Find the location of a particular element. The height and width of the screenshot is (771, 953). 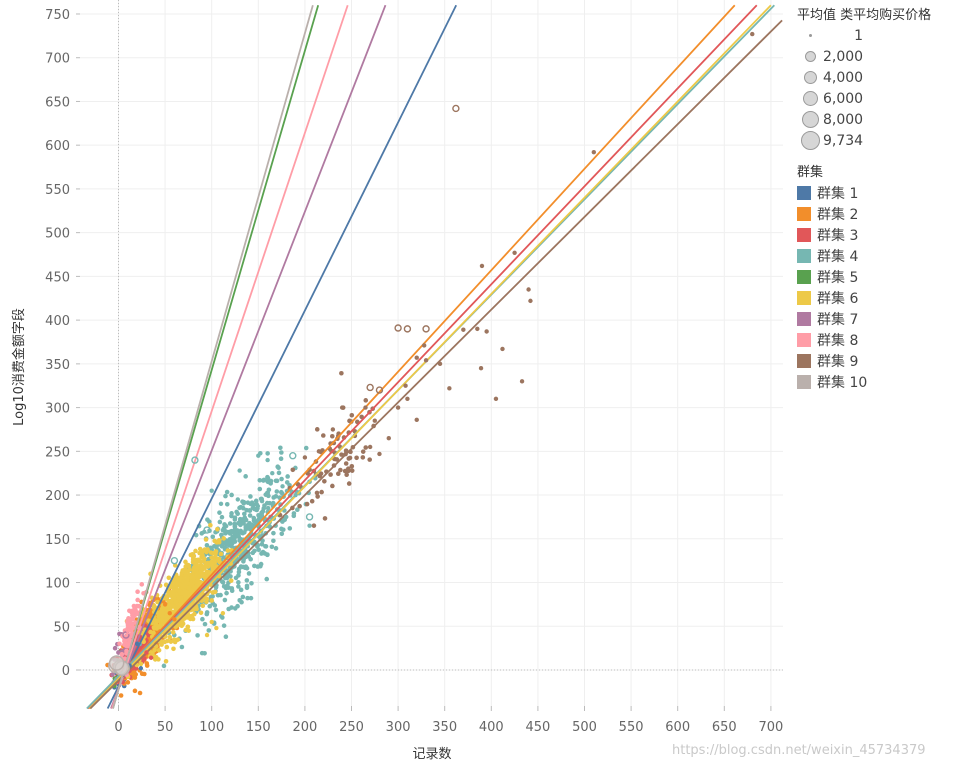

color-legend-item: 群集 9 is located at coordinates (875, 360).